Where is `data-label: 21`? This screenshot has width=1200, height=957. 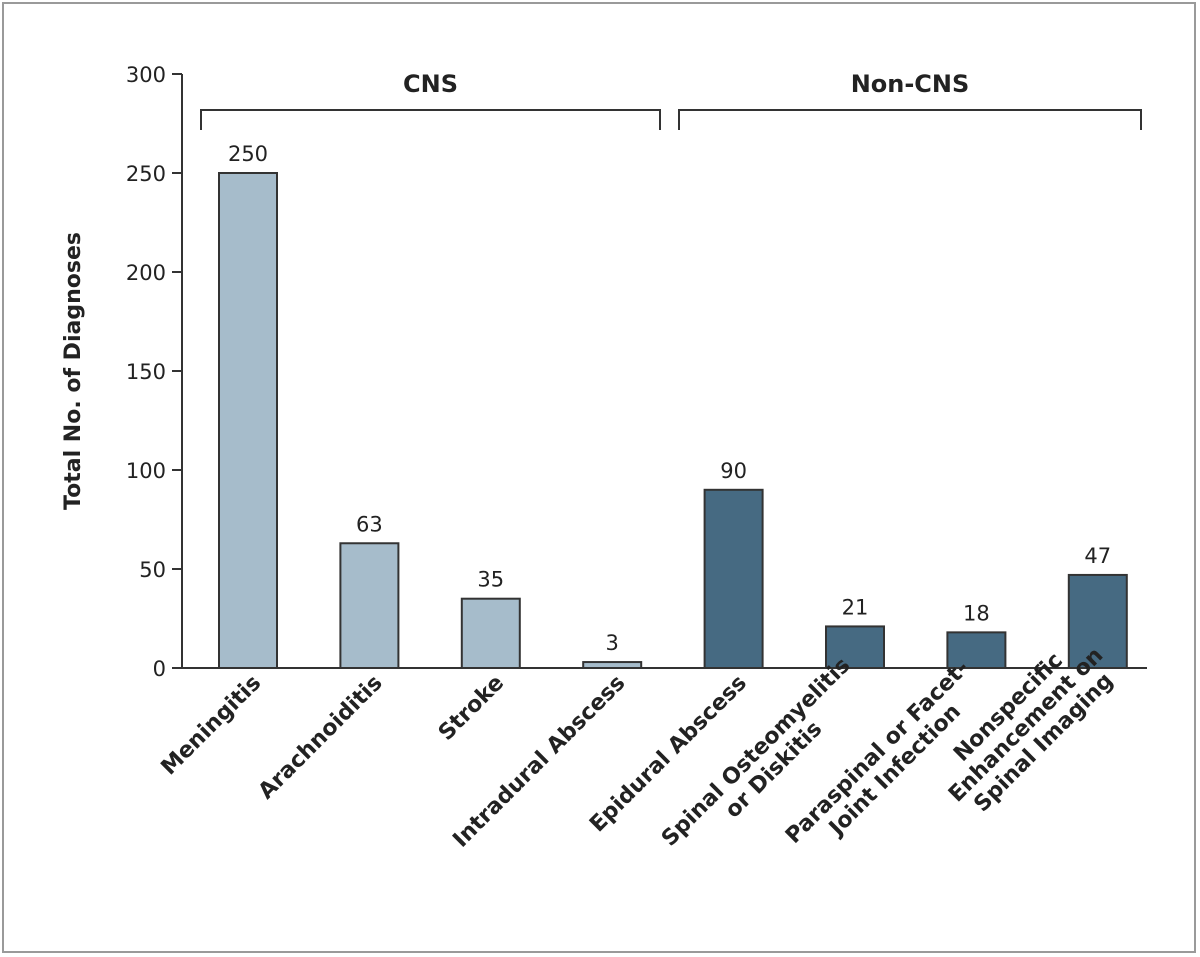 data-label: 21 is located at coordinates (855, 607).